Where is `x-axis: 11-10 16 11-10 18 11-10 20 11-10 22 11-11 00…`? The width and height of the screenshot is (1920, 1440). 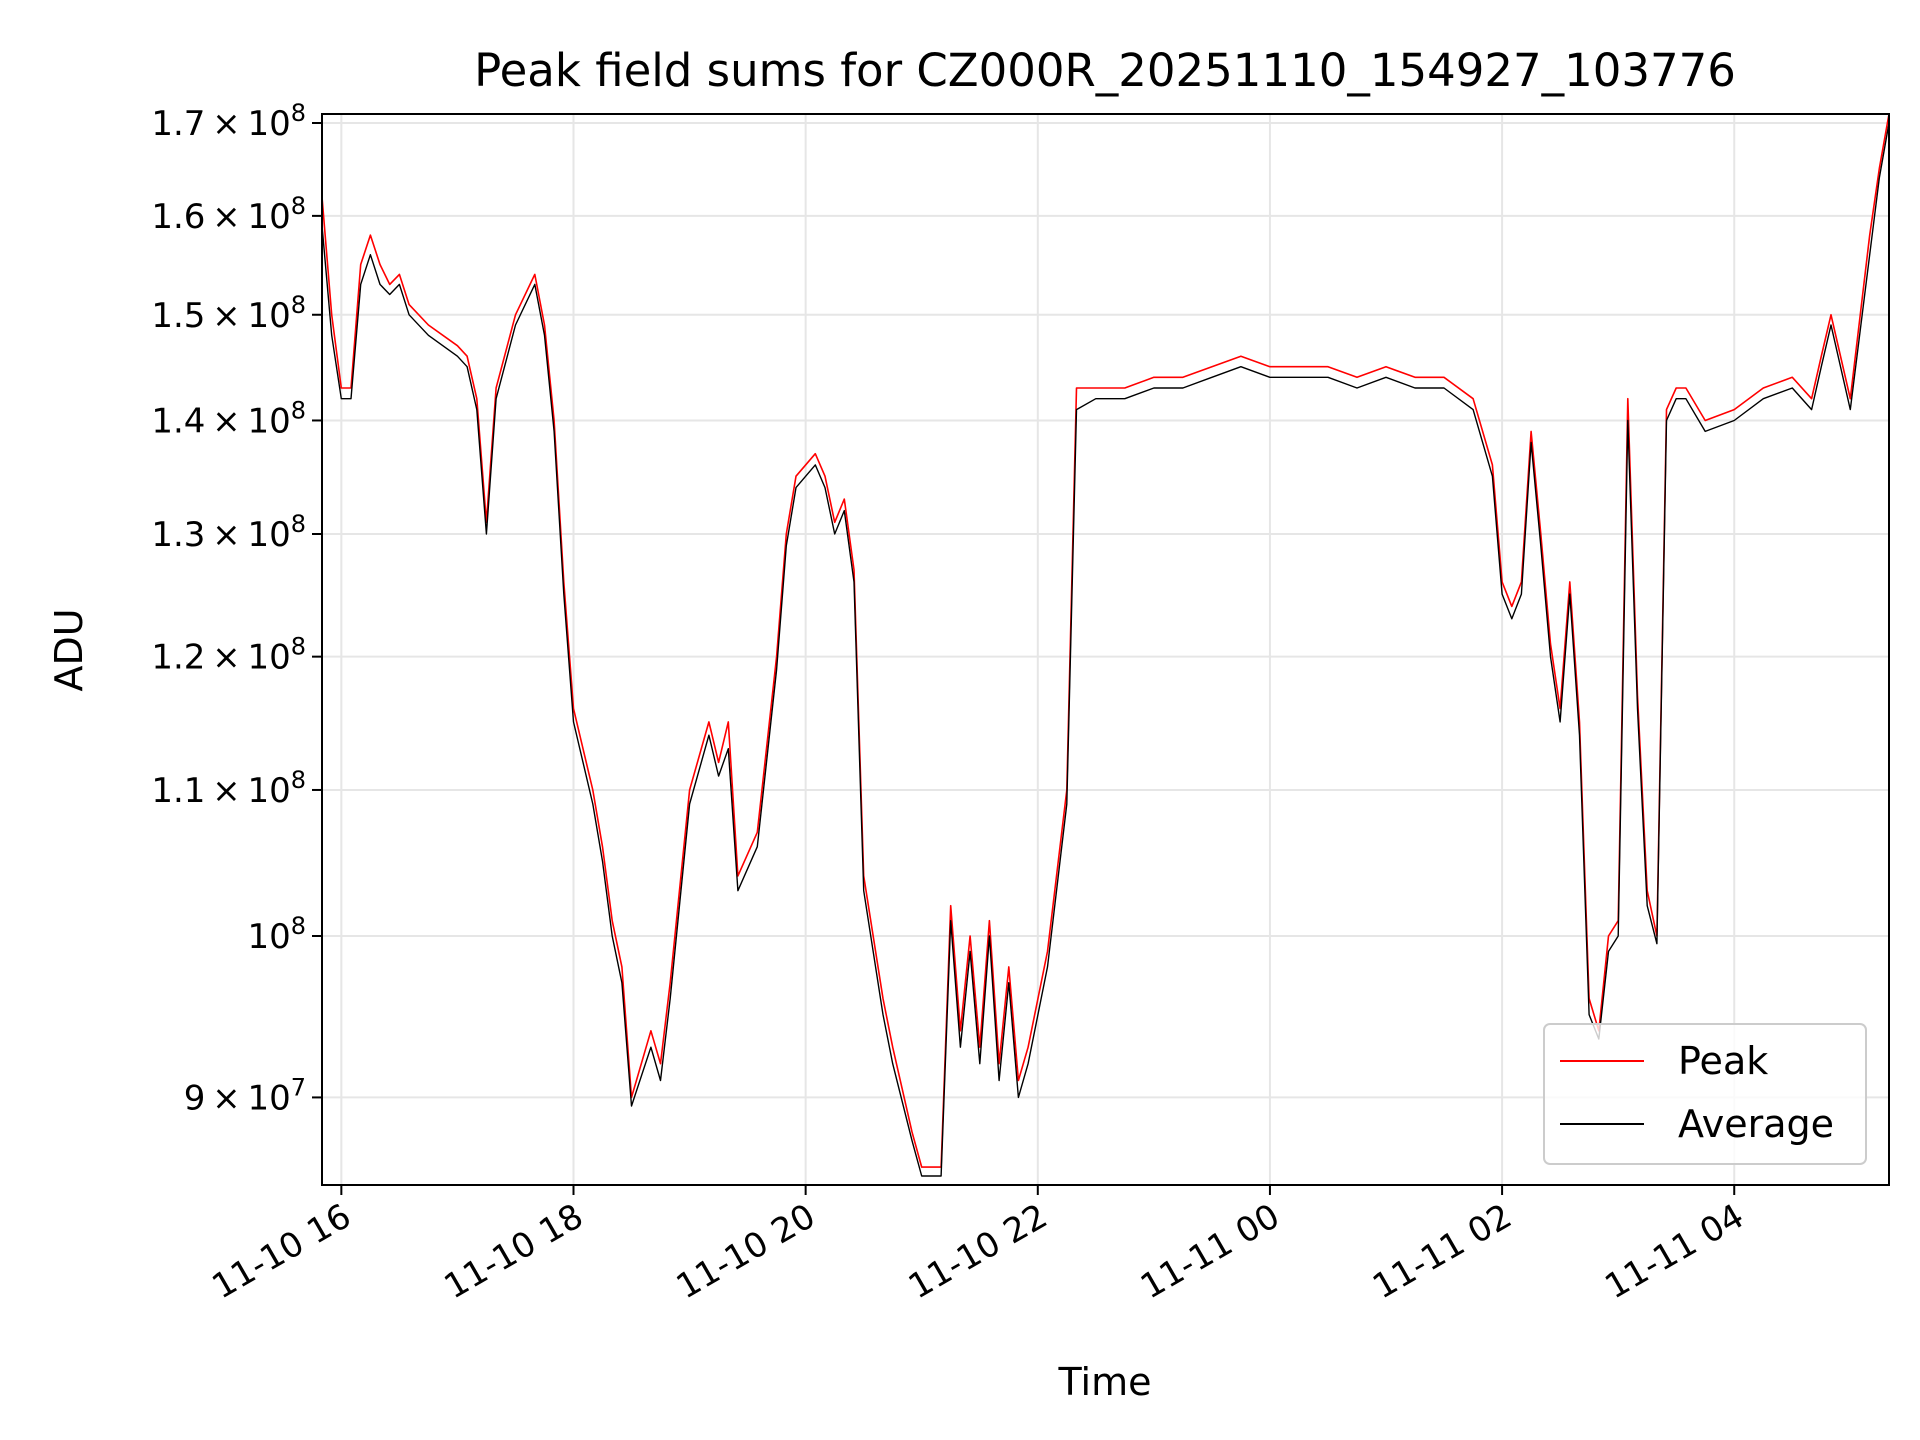
x-axis: 11-10 16 11-10 18 11-10 20 11-10 22 11-11 00… is located at coordinates (978, 1246).